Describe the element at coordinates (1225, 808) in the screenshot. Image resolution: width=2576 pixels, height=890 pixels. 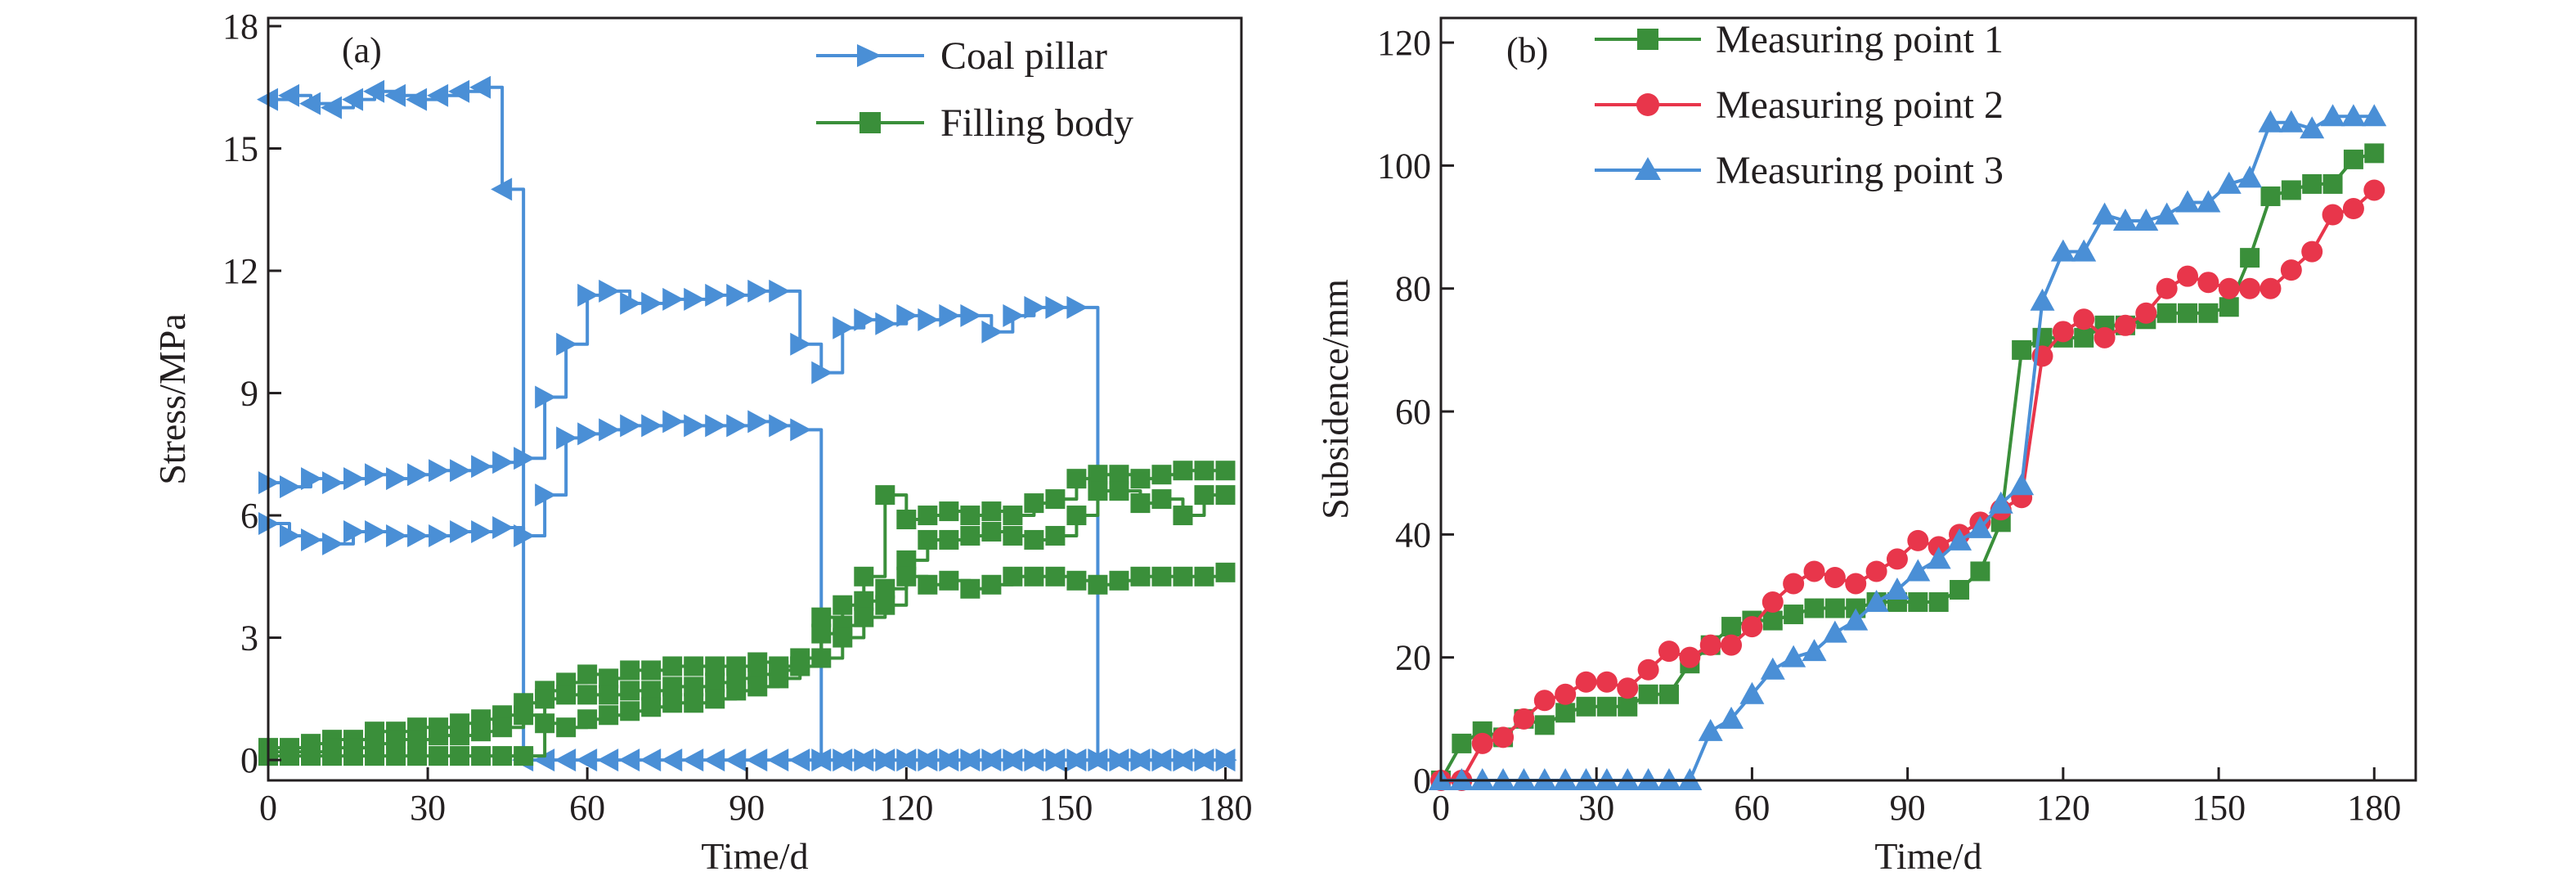
I see `x-tick-label: 180` at that location.